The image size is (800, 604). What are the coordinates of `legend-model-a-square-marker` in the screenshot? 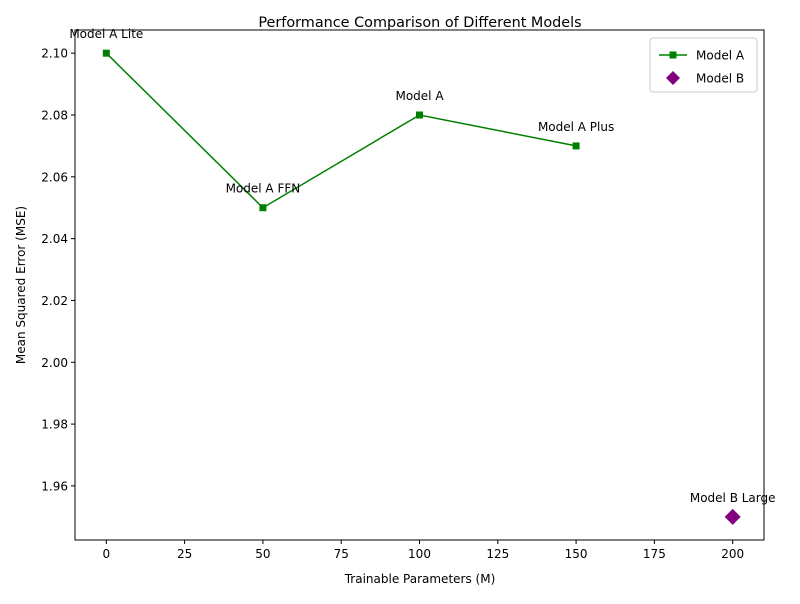 It's located at (673, 55).